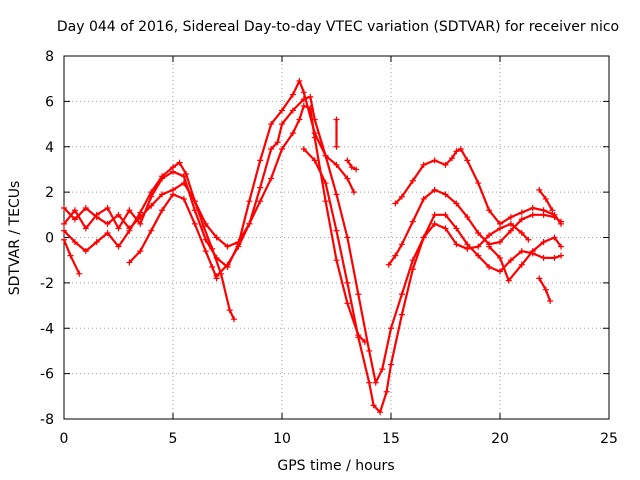 This screenshot has height=480, width=640. Describe the element at coordinates (64, 439) in the screenshot. I see `x-tick-label: 0` at that location.